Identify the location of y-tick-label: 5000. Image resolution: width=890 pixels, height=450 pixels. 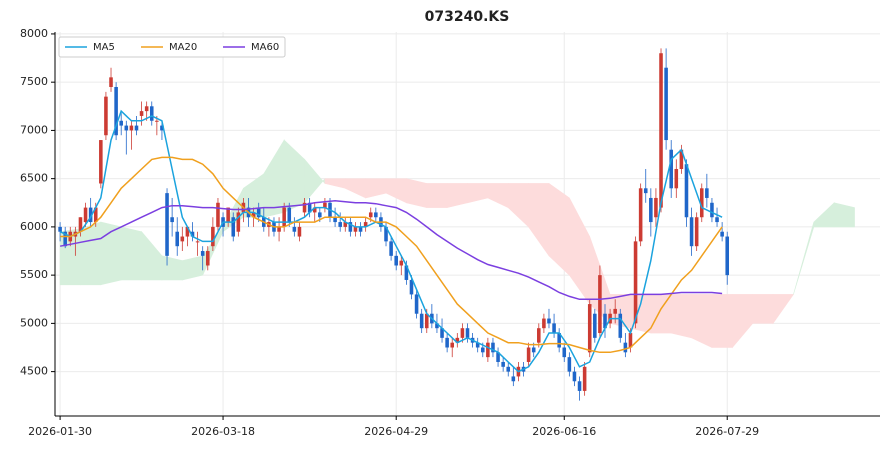
(34, 322).